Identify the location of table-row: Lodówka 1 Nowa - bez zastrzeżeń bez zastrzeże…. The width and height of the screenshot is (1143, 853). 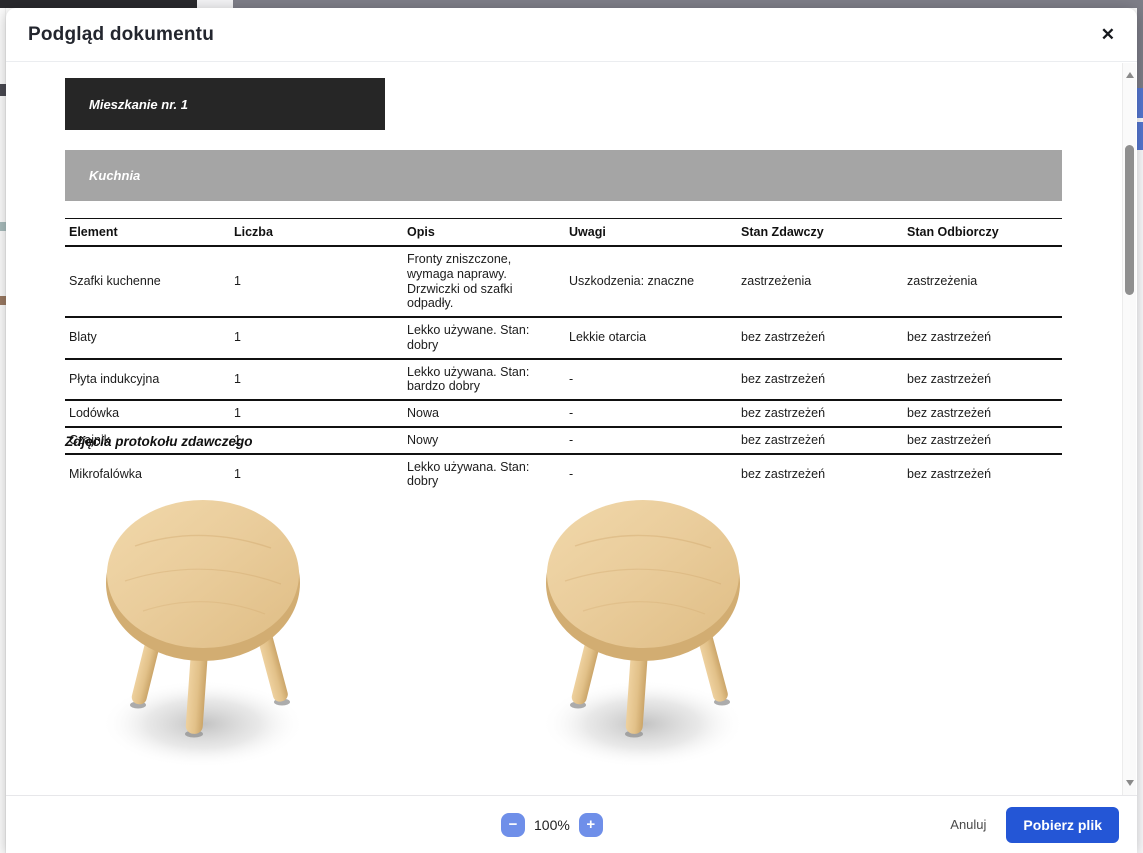
(563, 414).